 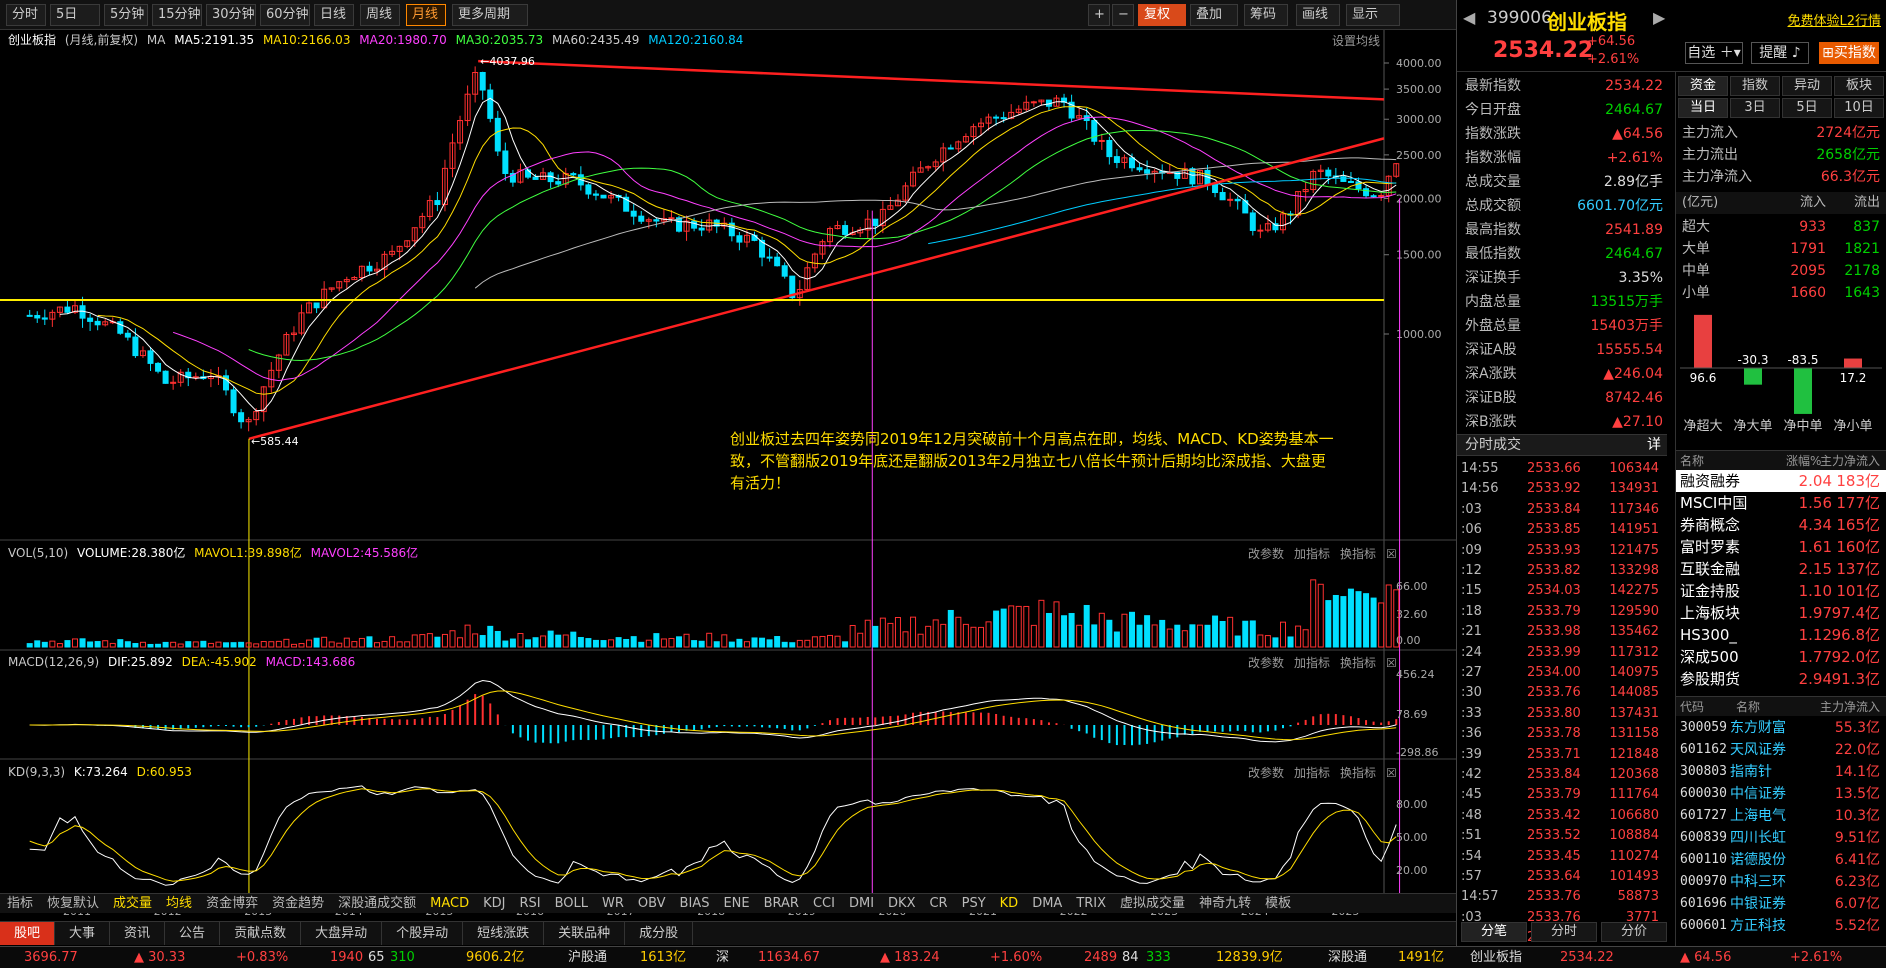 I want to click on adjust-button: 复权, so click(x=1162, y=15).